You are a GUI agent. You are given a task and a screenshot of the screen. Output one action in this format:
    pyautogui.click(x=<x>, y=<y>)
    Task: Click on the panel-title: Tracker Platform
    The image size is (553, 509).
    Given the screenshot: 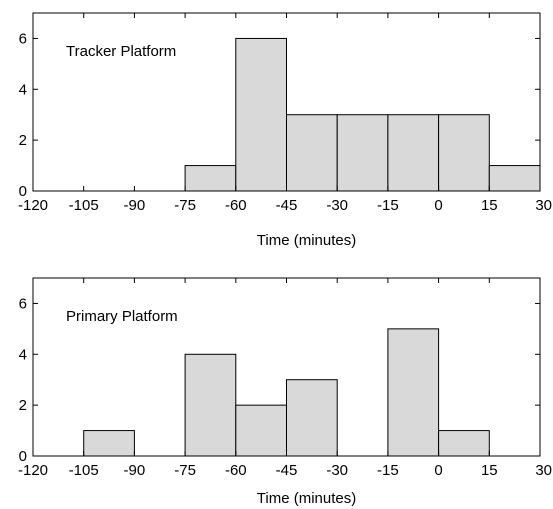 What is the action you would take?
    pyautogui.click(x=121, y=51)
    